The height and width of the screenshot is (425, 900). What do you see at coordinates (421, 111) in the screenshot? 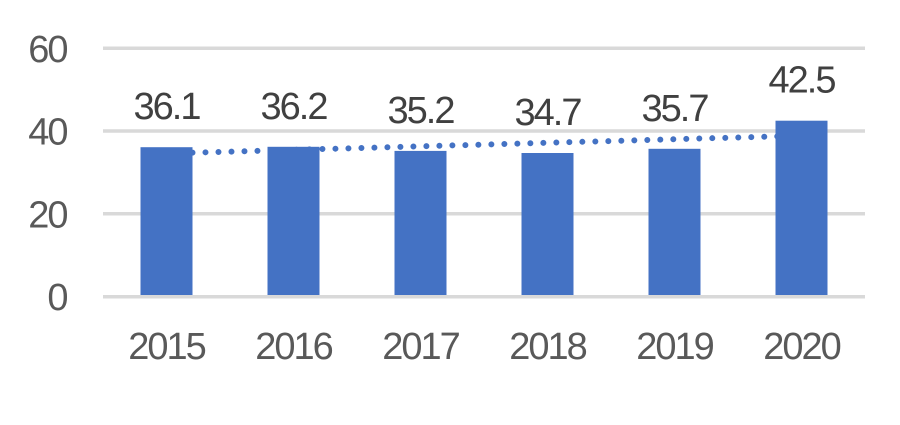
I see `svg-text: 35.2` at bounding box center [421, 111].